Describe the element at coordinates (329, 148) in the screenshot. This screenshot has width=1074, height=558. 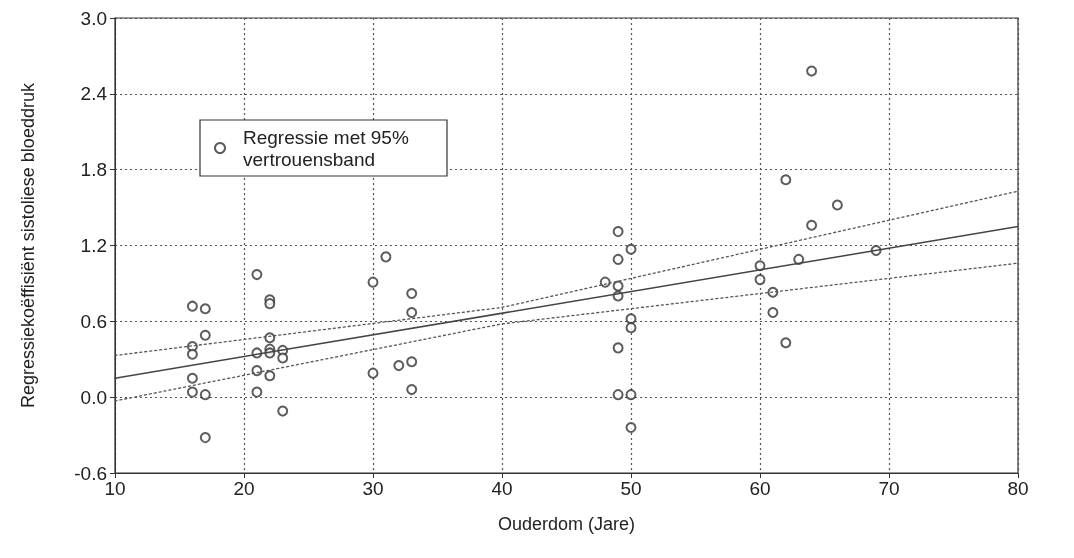
I see `legend-label: Regressie met 95% vertrouensband` at that location.